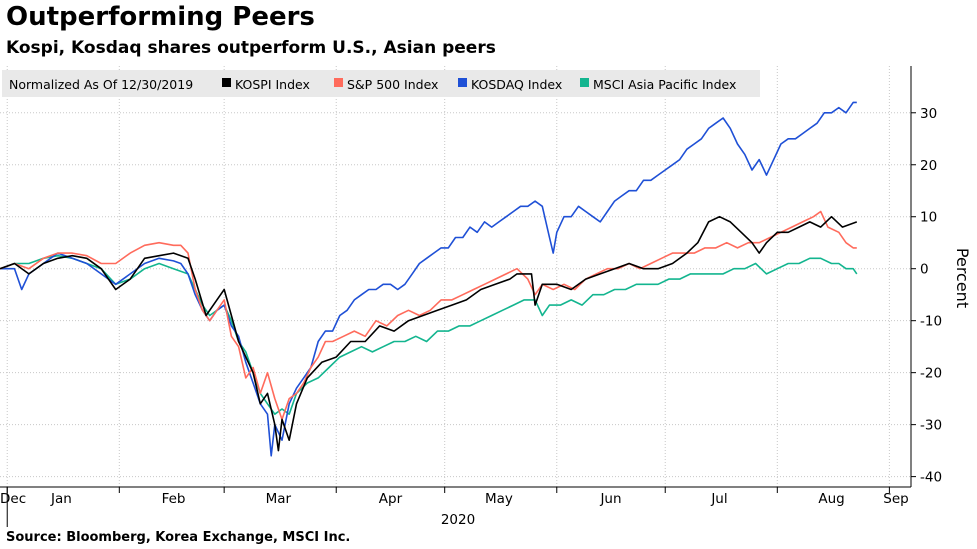 The height and width of the screenshot is (549, 977). Describe the element at coordinates (101, 84) in the screenshot. I see `legend-note: Normalized As Of 12/30/2019` at that location.